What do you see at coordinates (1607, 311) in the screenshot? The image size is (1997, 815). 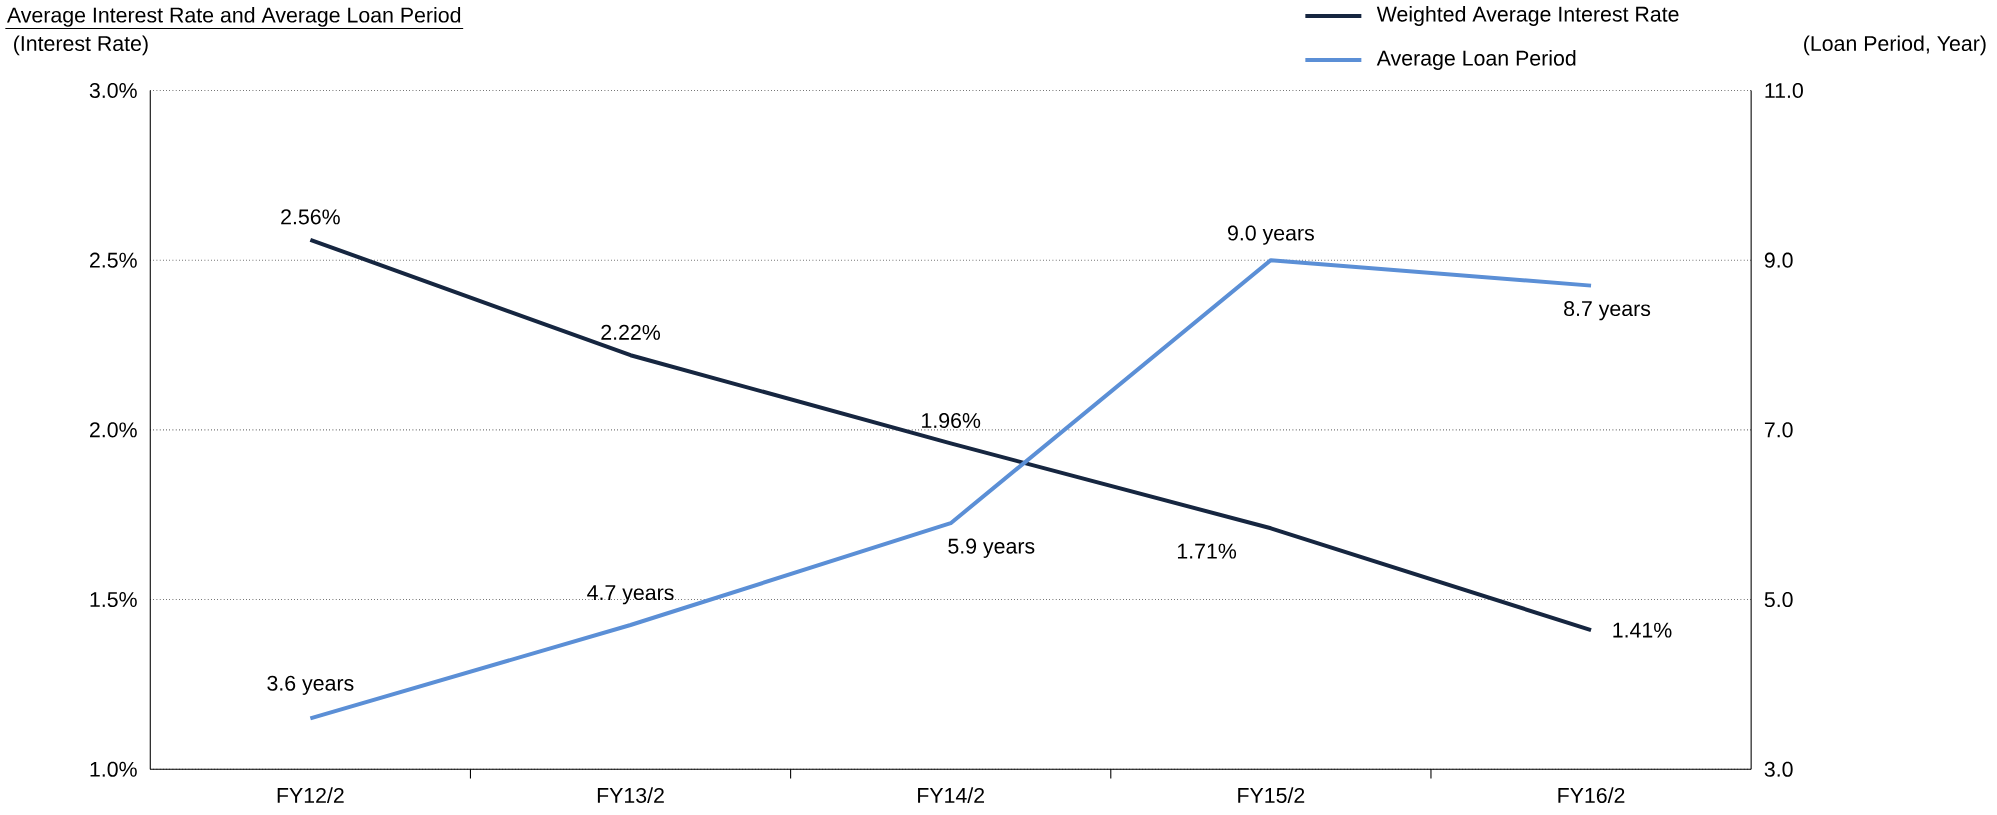 I see `data-label: 8.7 years` at bounding box center [1607, 311].